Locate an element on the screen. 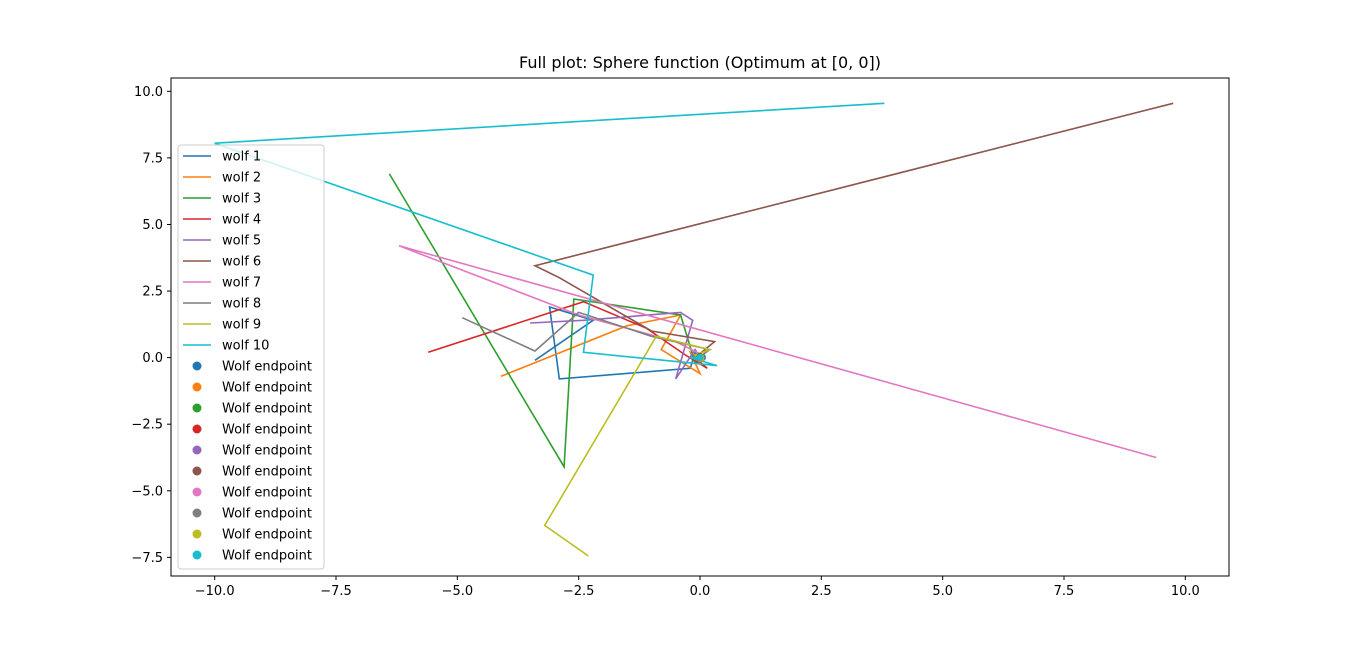  legend-label: wolf 6 is located at coordinates (241, 262).